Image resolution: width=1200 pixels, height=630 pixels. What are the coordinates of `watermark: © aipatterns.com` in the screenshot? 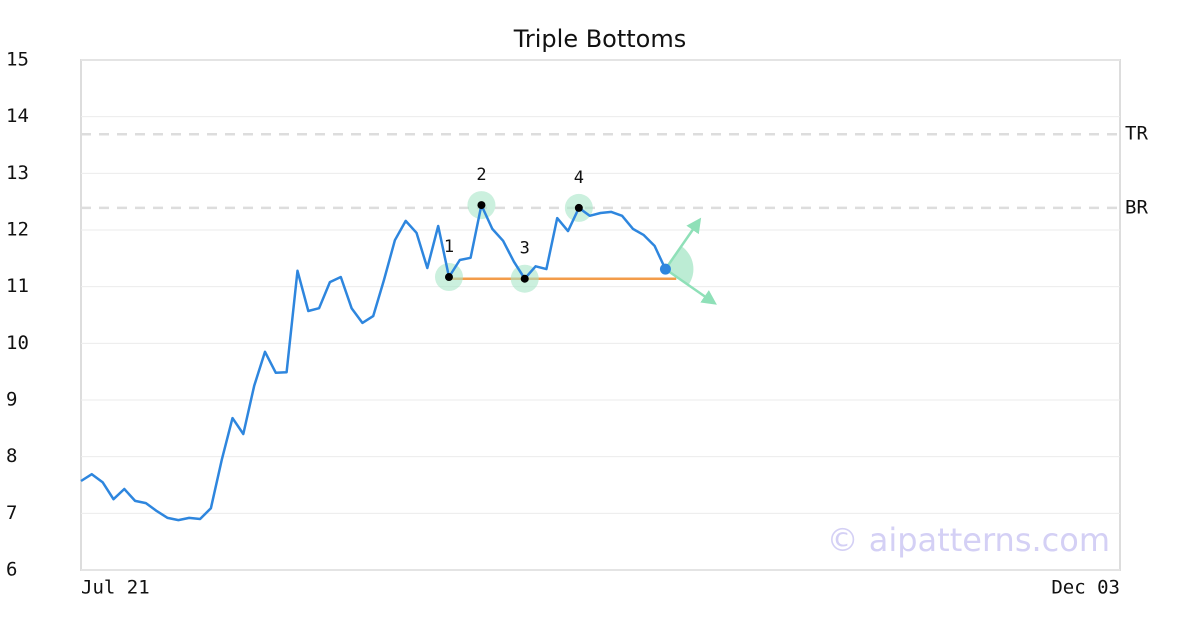 It's located at (968, 540).